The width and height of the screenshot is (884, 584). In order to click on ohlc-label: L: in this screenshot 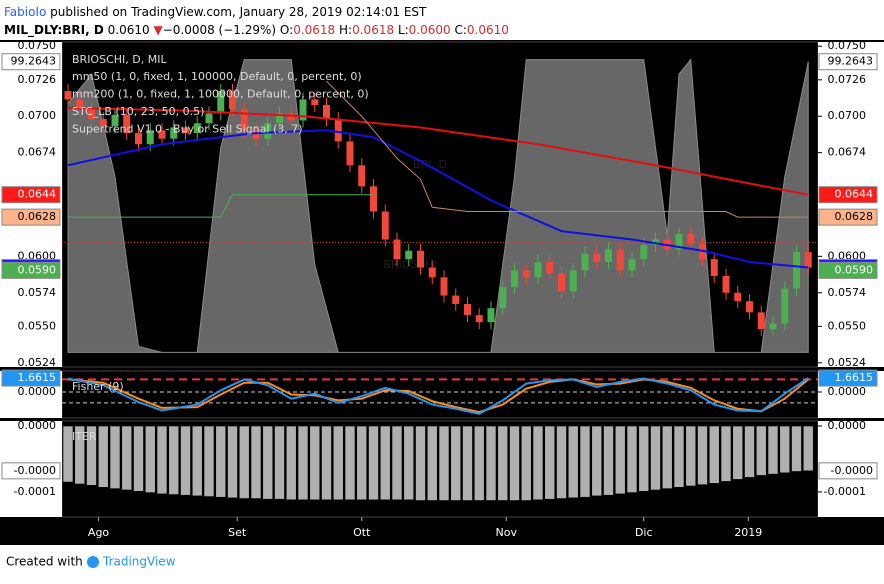, I will do `click(403, 30)`.